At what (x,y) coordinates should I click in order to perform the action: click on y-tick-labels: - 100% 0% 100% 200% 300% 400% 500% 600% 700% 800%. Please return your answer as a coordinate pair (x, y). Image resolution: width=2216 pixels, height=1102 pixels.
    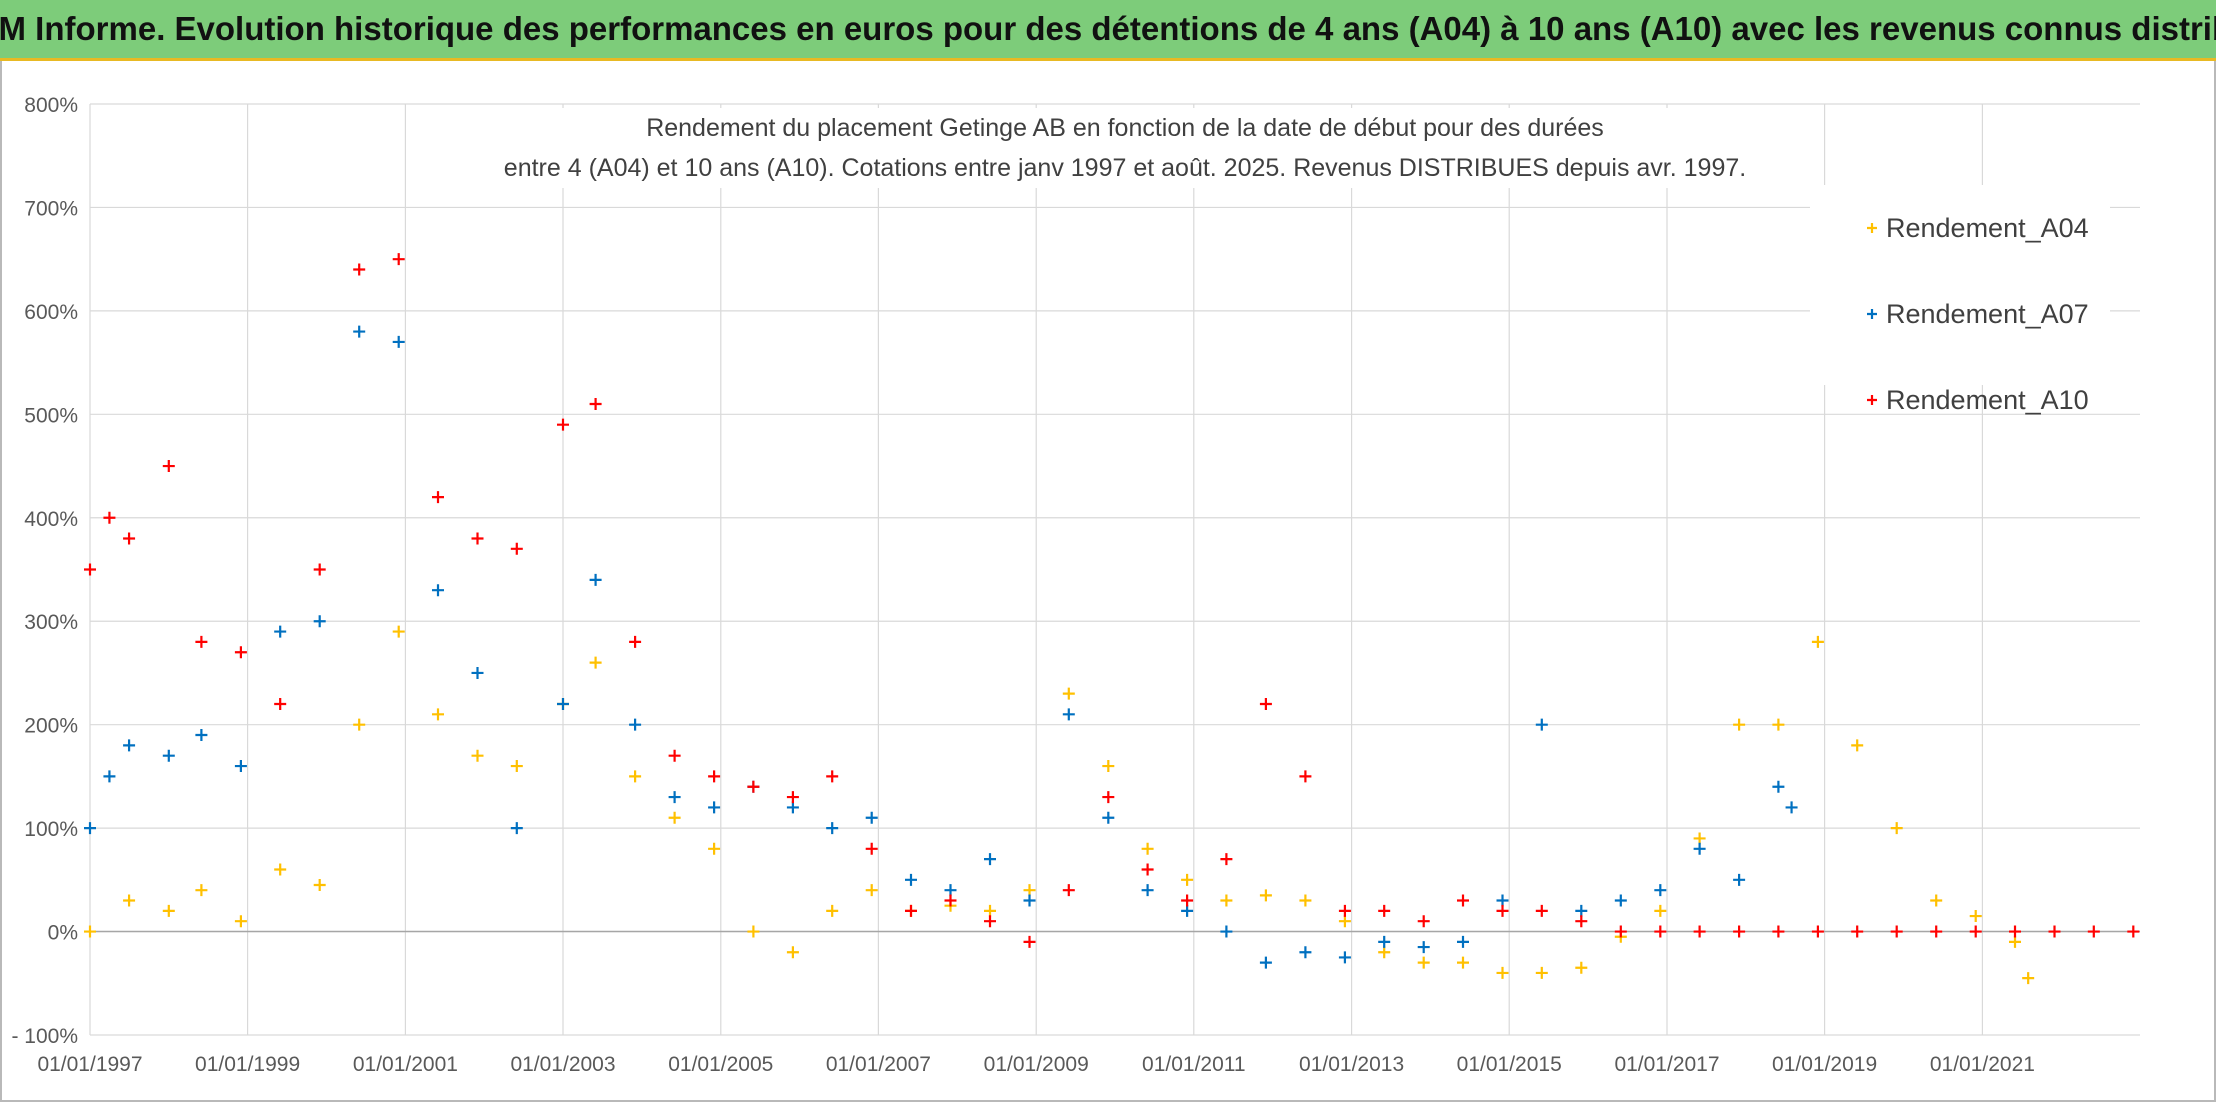
    Looking at the image, I should click on (44, 571).